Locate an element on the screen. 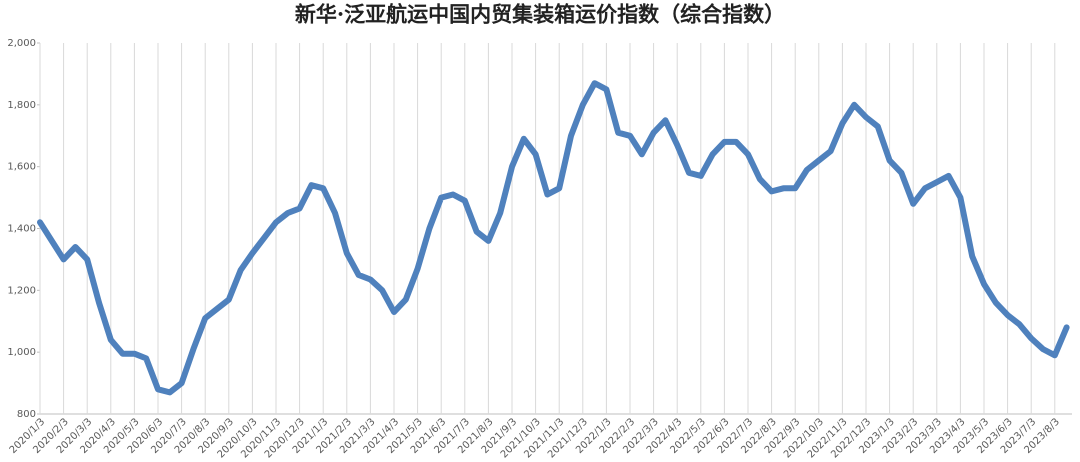 The width and height of the screenshot is (1080, 462). chart-title: 新华·泛亚航运中国内贸集装箱运价指数（综合指数） is located at coordinates (540, 14).